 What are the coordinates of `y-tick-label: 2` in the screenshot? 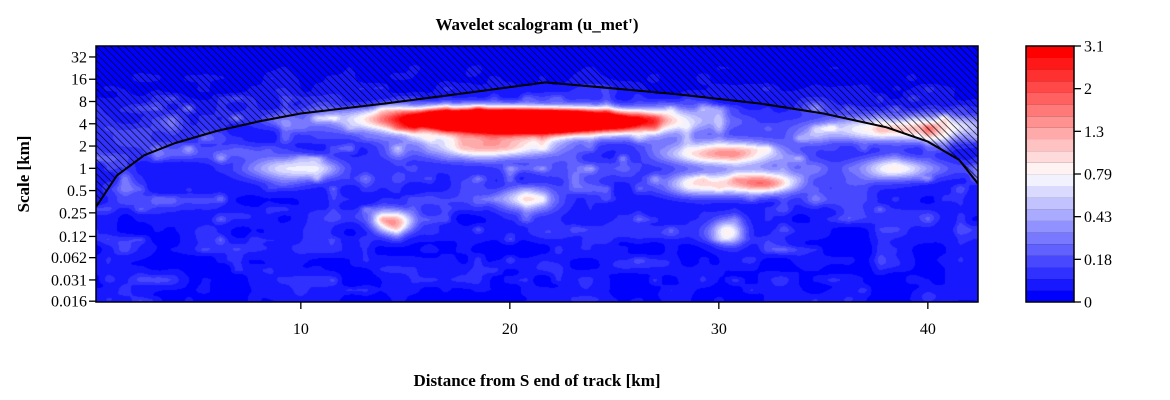 It's located at (83, 147).